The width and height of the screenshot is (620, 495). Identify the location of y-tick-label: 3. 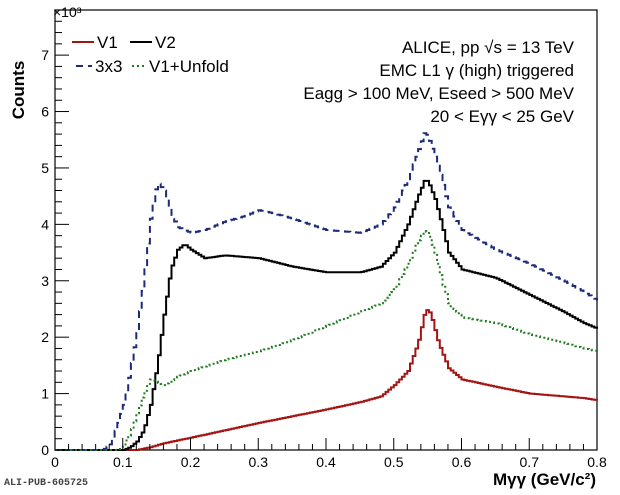
(45, 281).